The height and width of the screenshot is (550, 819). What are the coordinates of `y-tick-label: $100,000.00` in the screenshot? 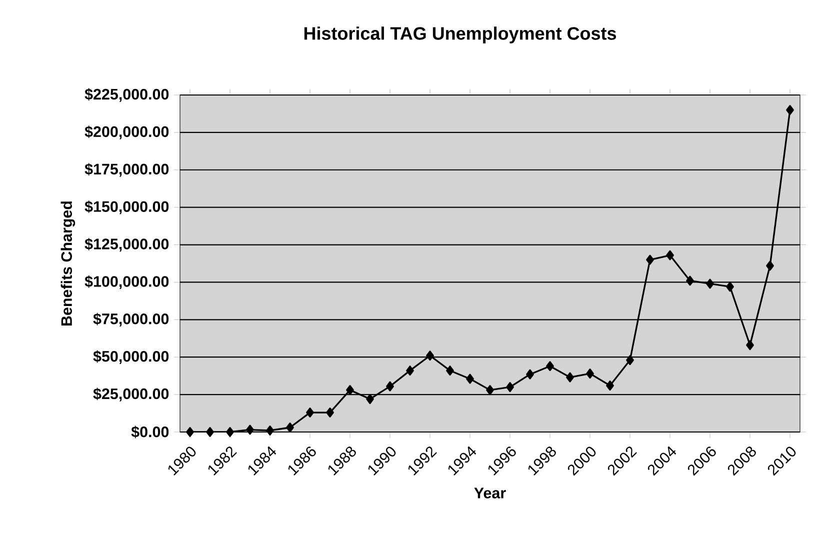 It's located at (126, 282).